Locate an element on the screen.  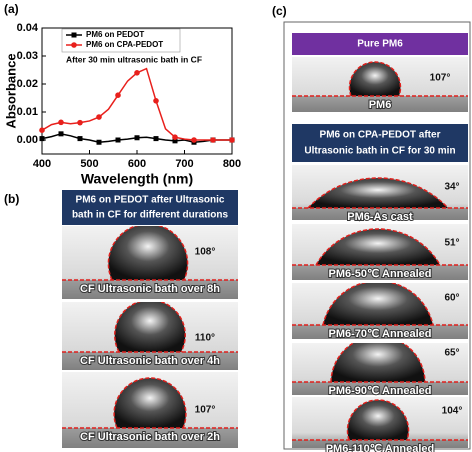
panel-label: (b) is located at coordinates (11, 199).